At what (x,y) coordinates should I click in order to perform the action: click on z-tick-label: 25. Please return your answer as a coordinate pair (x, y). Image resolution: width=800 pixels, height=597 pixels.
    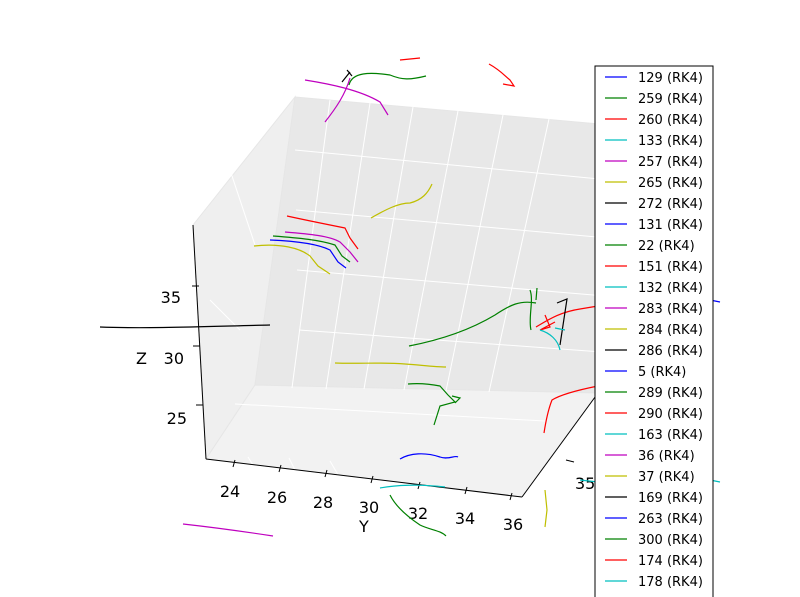
    Looking at the image, I should click on (177, 418).